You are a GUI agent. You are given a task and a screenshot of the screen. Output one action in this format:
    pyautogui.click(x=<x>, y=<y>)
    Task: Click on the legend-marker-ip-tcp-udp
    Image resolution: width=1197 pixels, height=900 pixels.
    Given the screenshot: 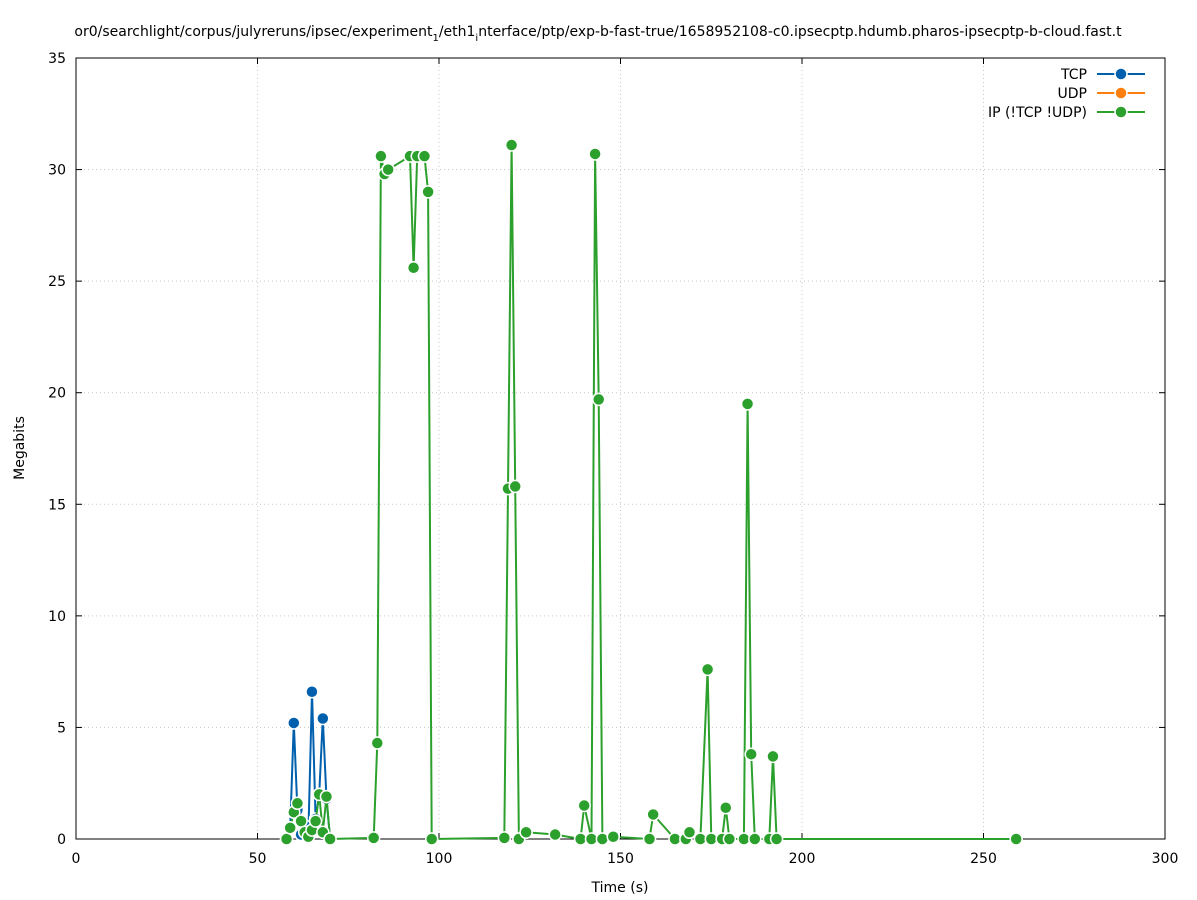 What is the action you would take?
    pyautogui.click(x=1121, y=112)
    